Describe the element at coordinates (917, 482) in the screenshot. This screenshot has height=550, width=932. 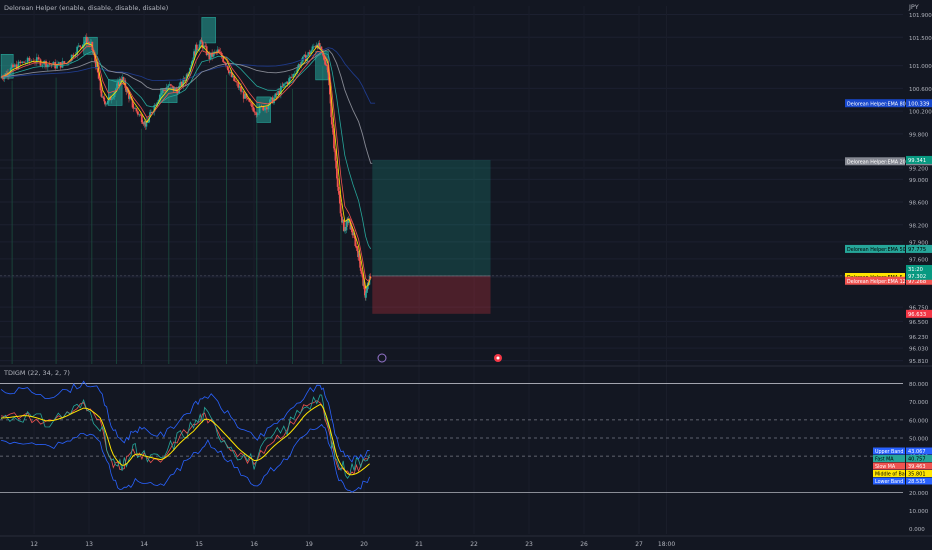
I see `oscillator-series-value: 28.535` at that location.